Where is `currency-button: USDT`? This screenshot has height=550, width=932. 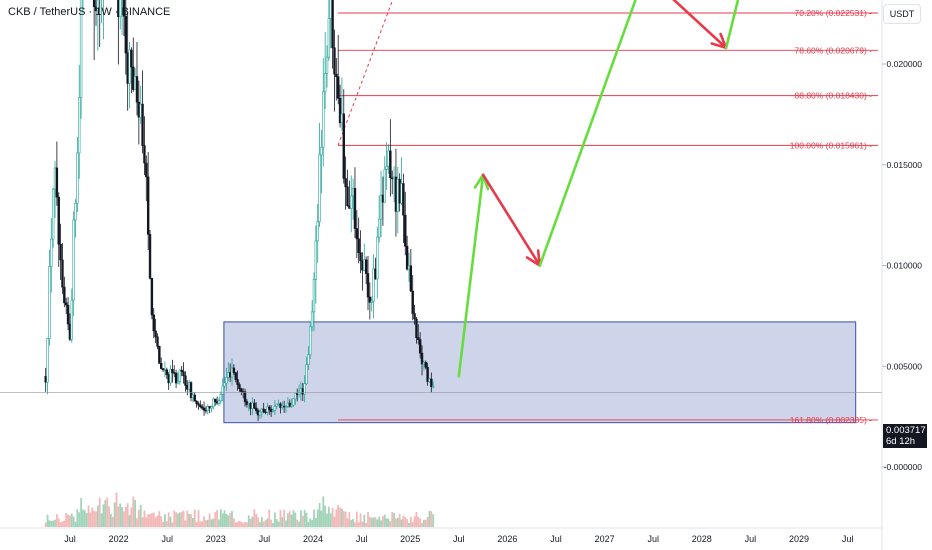 currency-button: USDT is located at coordinates (902, 14).